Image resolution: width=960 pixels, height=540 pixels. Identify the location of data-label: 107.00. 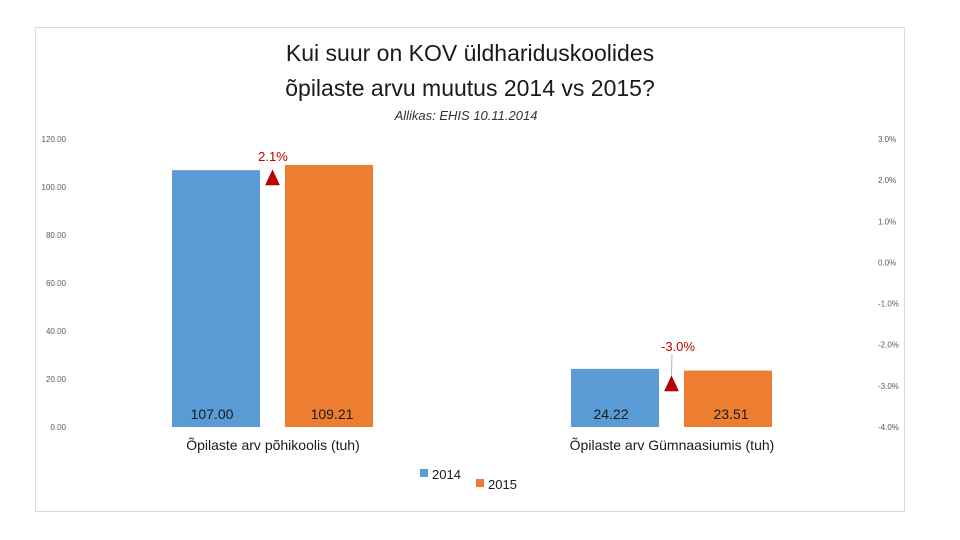
(212, 414).